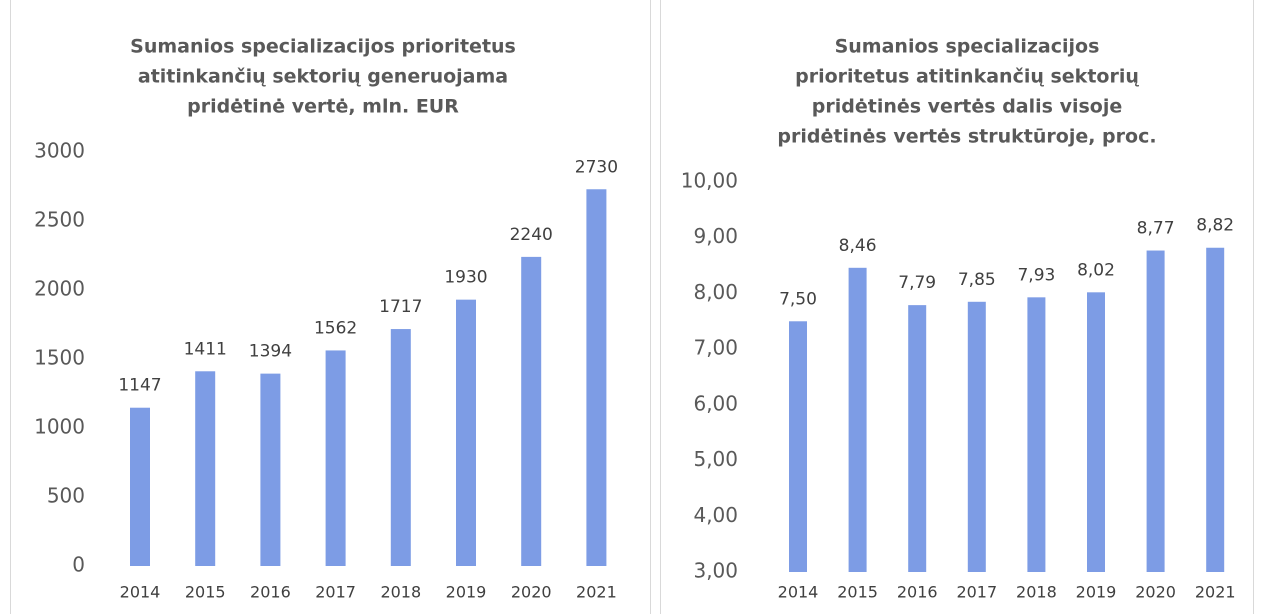 The image size is (1264, 614). Describe the element at coordinates (596, 167) in the screenshot. I see `data-label: 2730` at that location.